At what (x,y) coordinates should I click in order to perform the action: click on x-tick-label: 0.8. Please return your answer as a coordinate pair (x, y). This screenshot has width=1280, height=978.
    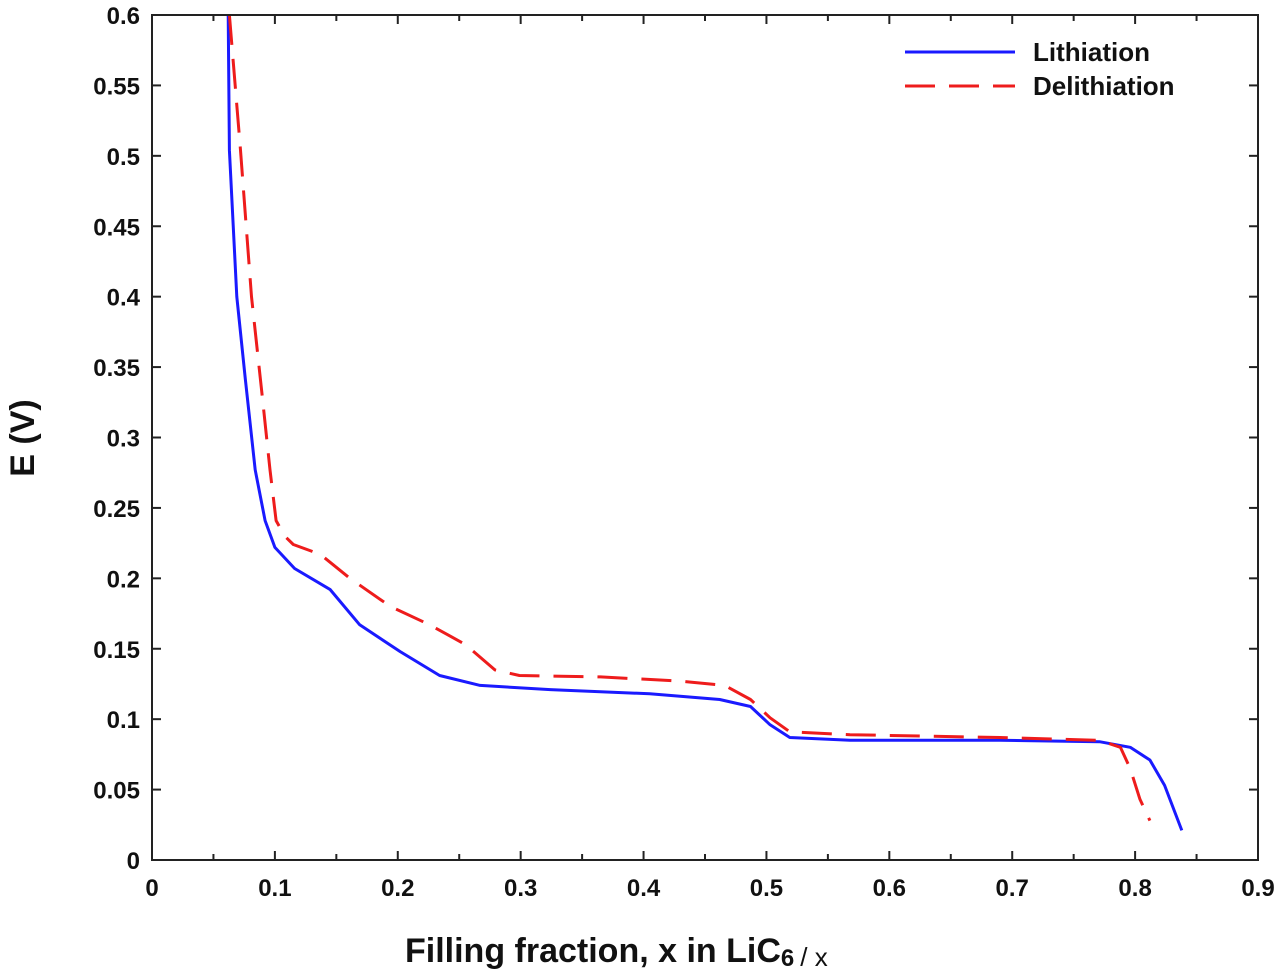
    Looking at the image, I should click on (1134, 888).